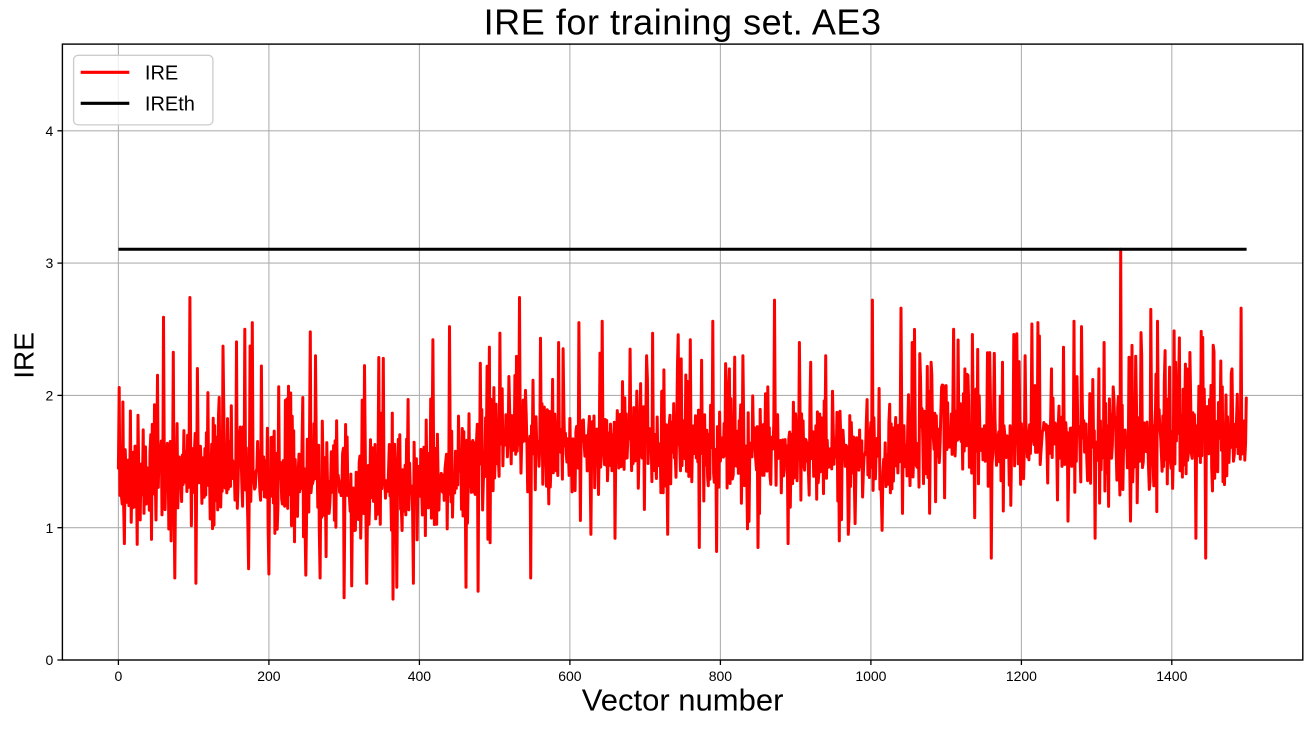  I want to click on svg-text: 1, so click(50, 528).